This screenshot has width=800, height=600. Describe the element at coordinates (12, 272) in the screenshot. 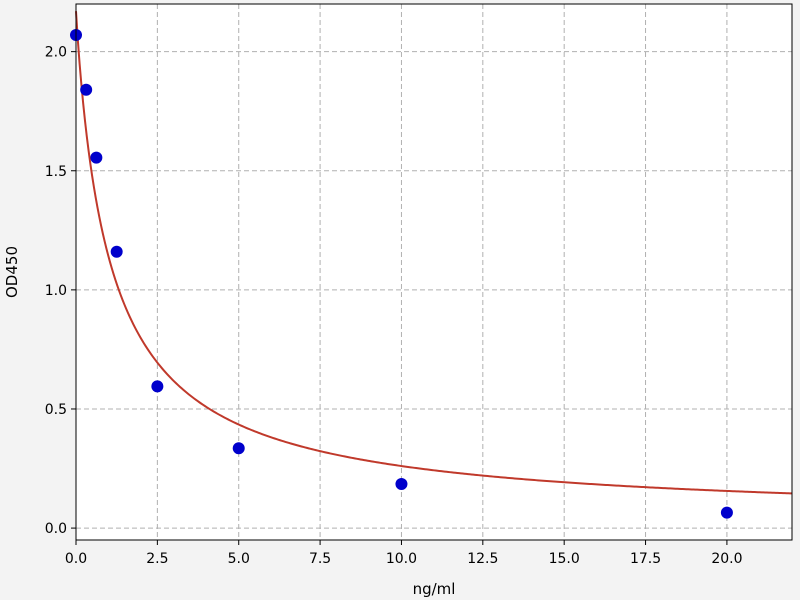

I see `y-axis-label: OD450` at that location.